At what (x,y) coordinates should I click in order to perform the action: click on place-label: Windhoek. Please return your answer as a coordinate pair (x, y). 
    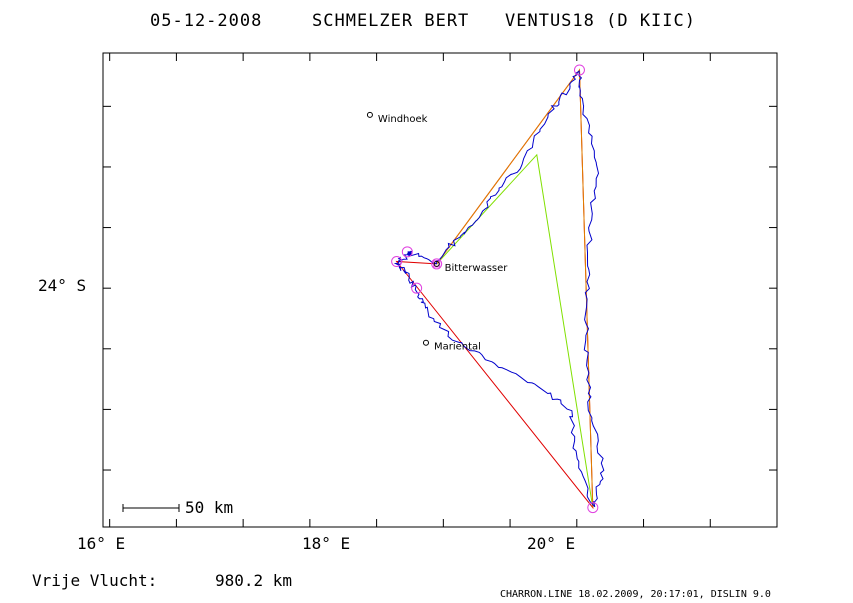
    Looking at the image, I should click on (403, 119).